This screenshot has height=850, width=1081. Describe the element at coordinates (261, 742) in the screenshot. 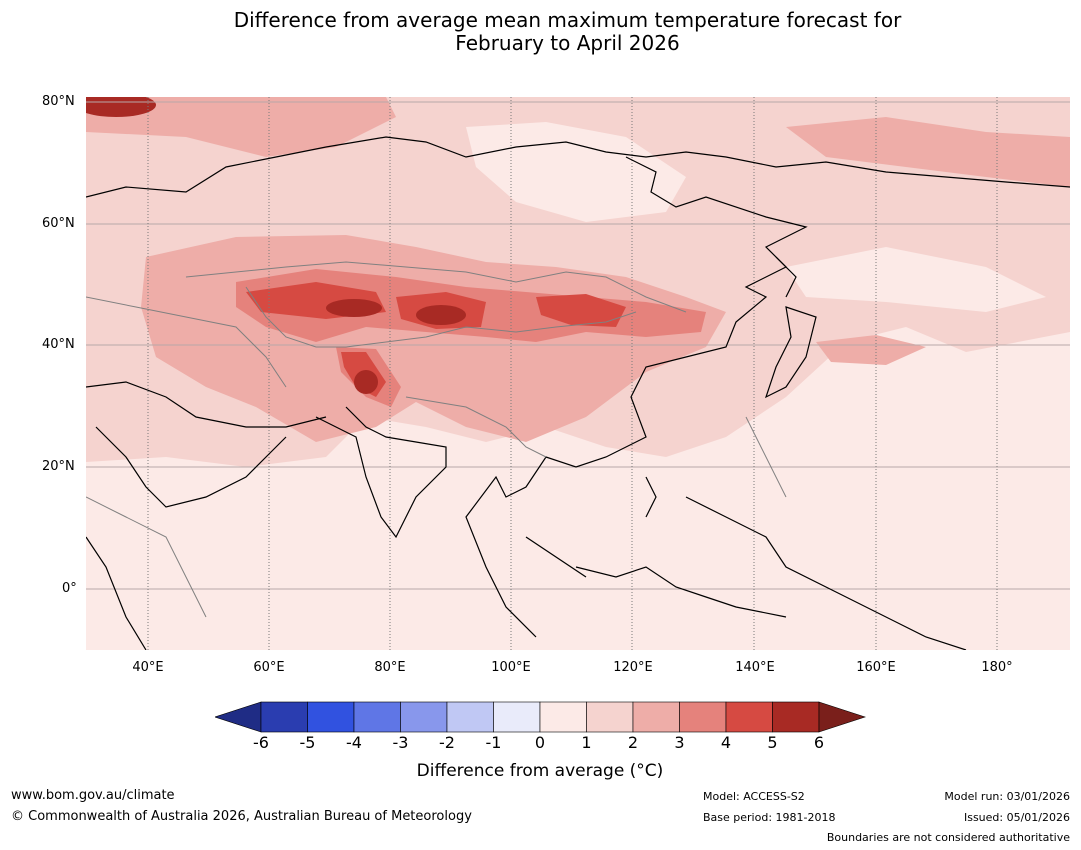

I see `colorbar-tick-label: -6` at that location.